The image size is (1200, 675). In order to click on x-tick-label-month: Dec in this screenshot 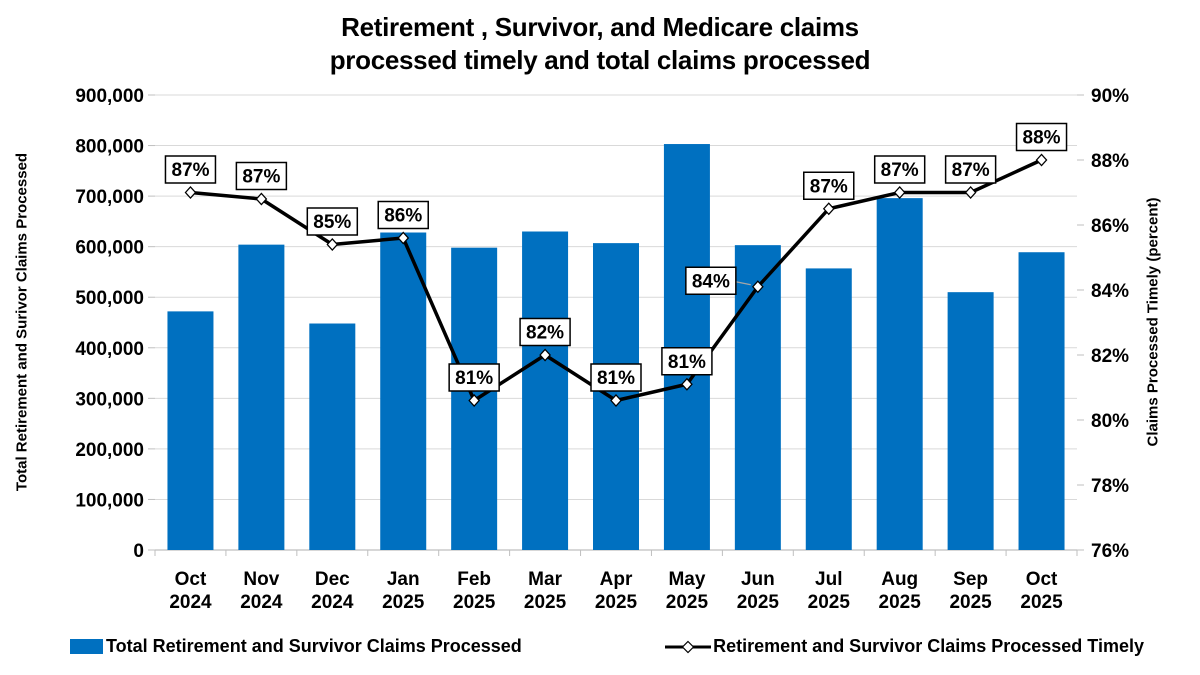, I will do `click(332, 579)`.